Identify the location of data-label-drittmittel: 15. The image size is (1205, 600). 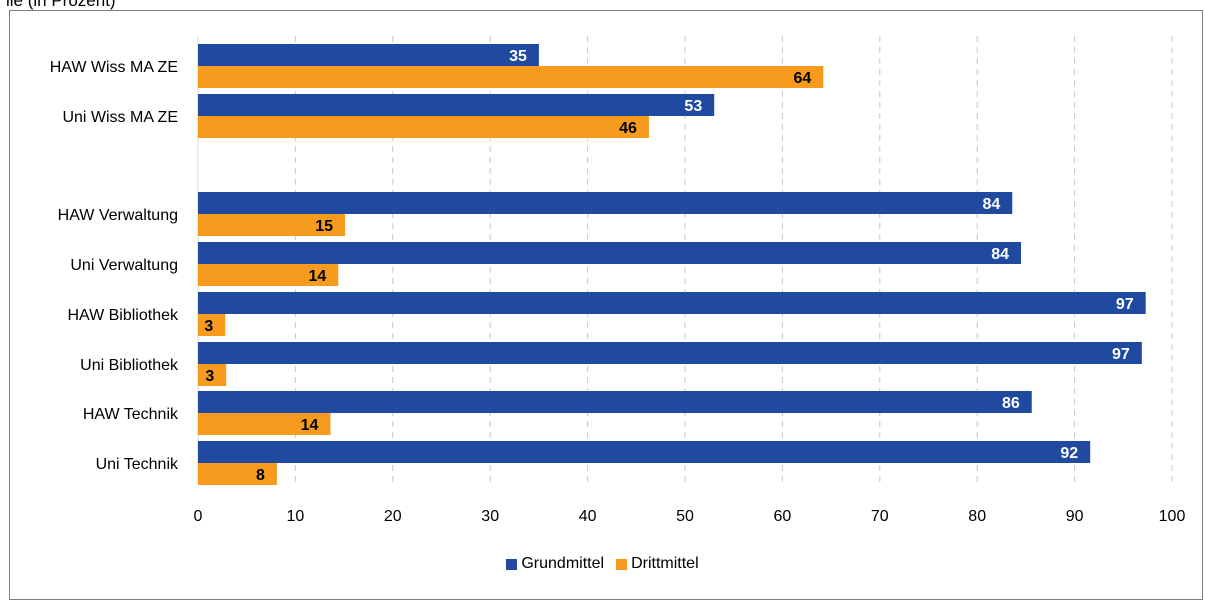
(324, 226).